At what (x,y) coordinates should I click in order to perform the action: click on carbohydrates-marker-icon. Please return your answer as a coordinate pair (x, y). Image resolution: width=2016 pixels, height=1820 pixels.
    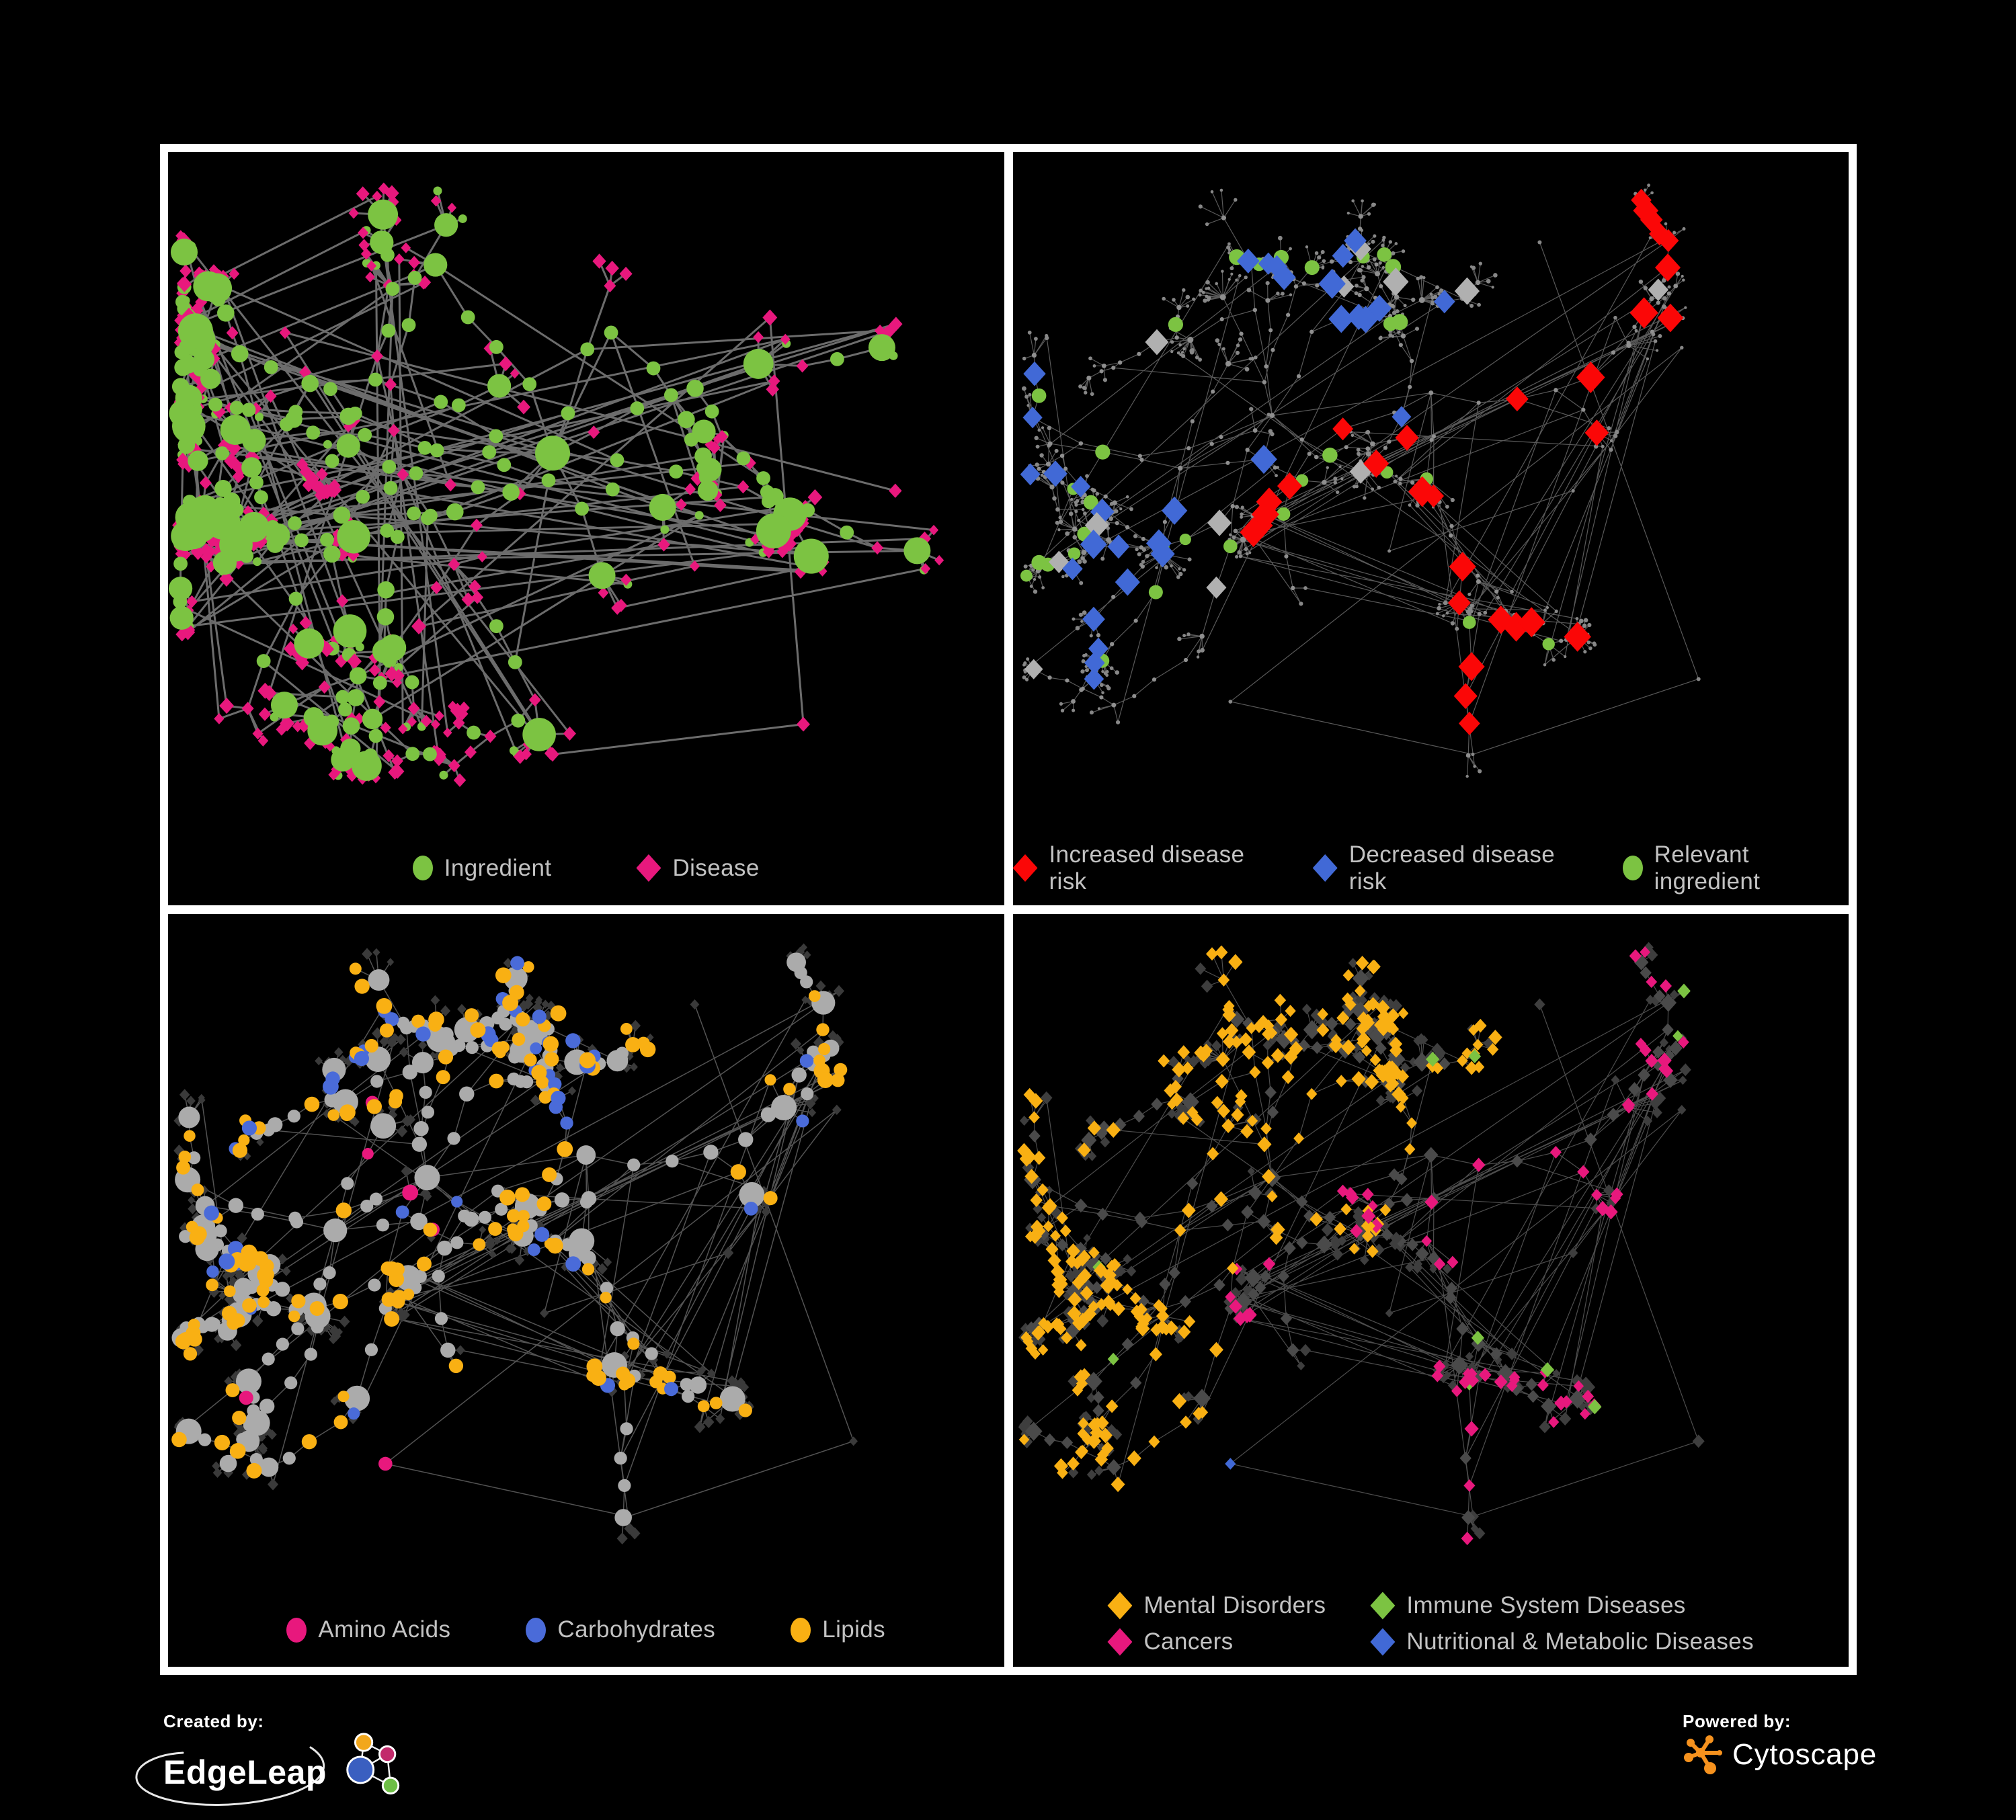
    Looking at the image, I should click on (536, 1630).